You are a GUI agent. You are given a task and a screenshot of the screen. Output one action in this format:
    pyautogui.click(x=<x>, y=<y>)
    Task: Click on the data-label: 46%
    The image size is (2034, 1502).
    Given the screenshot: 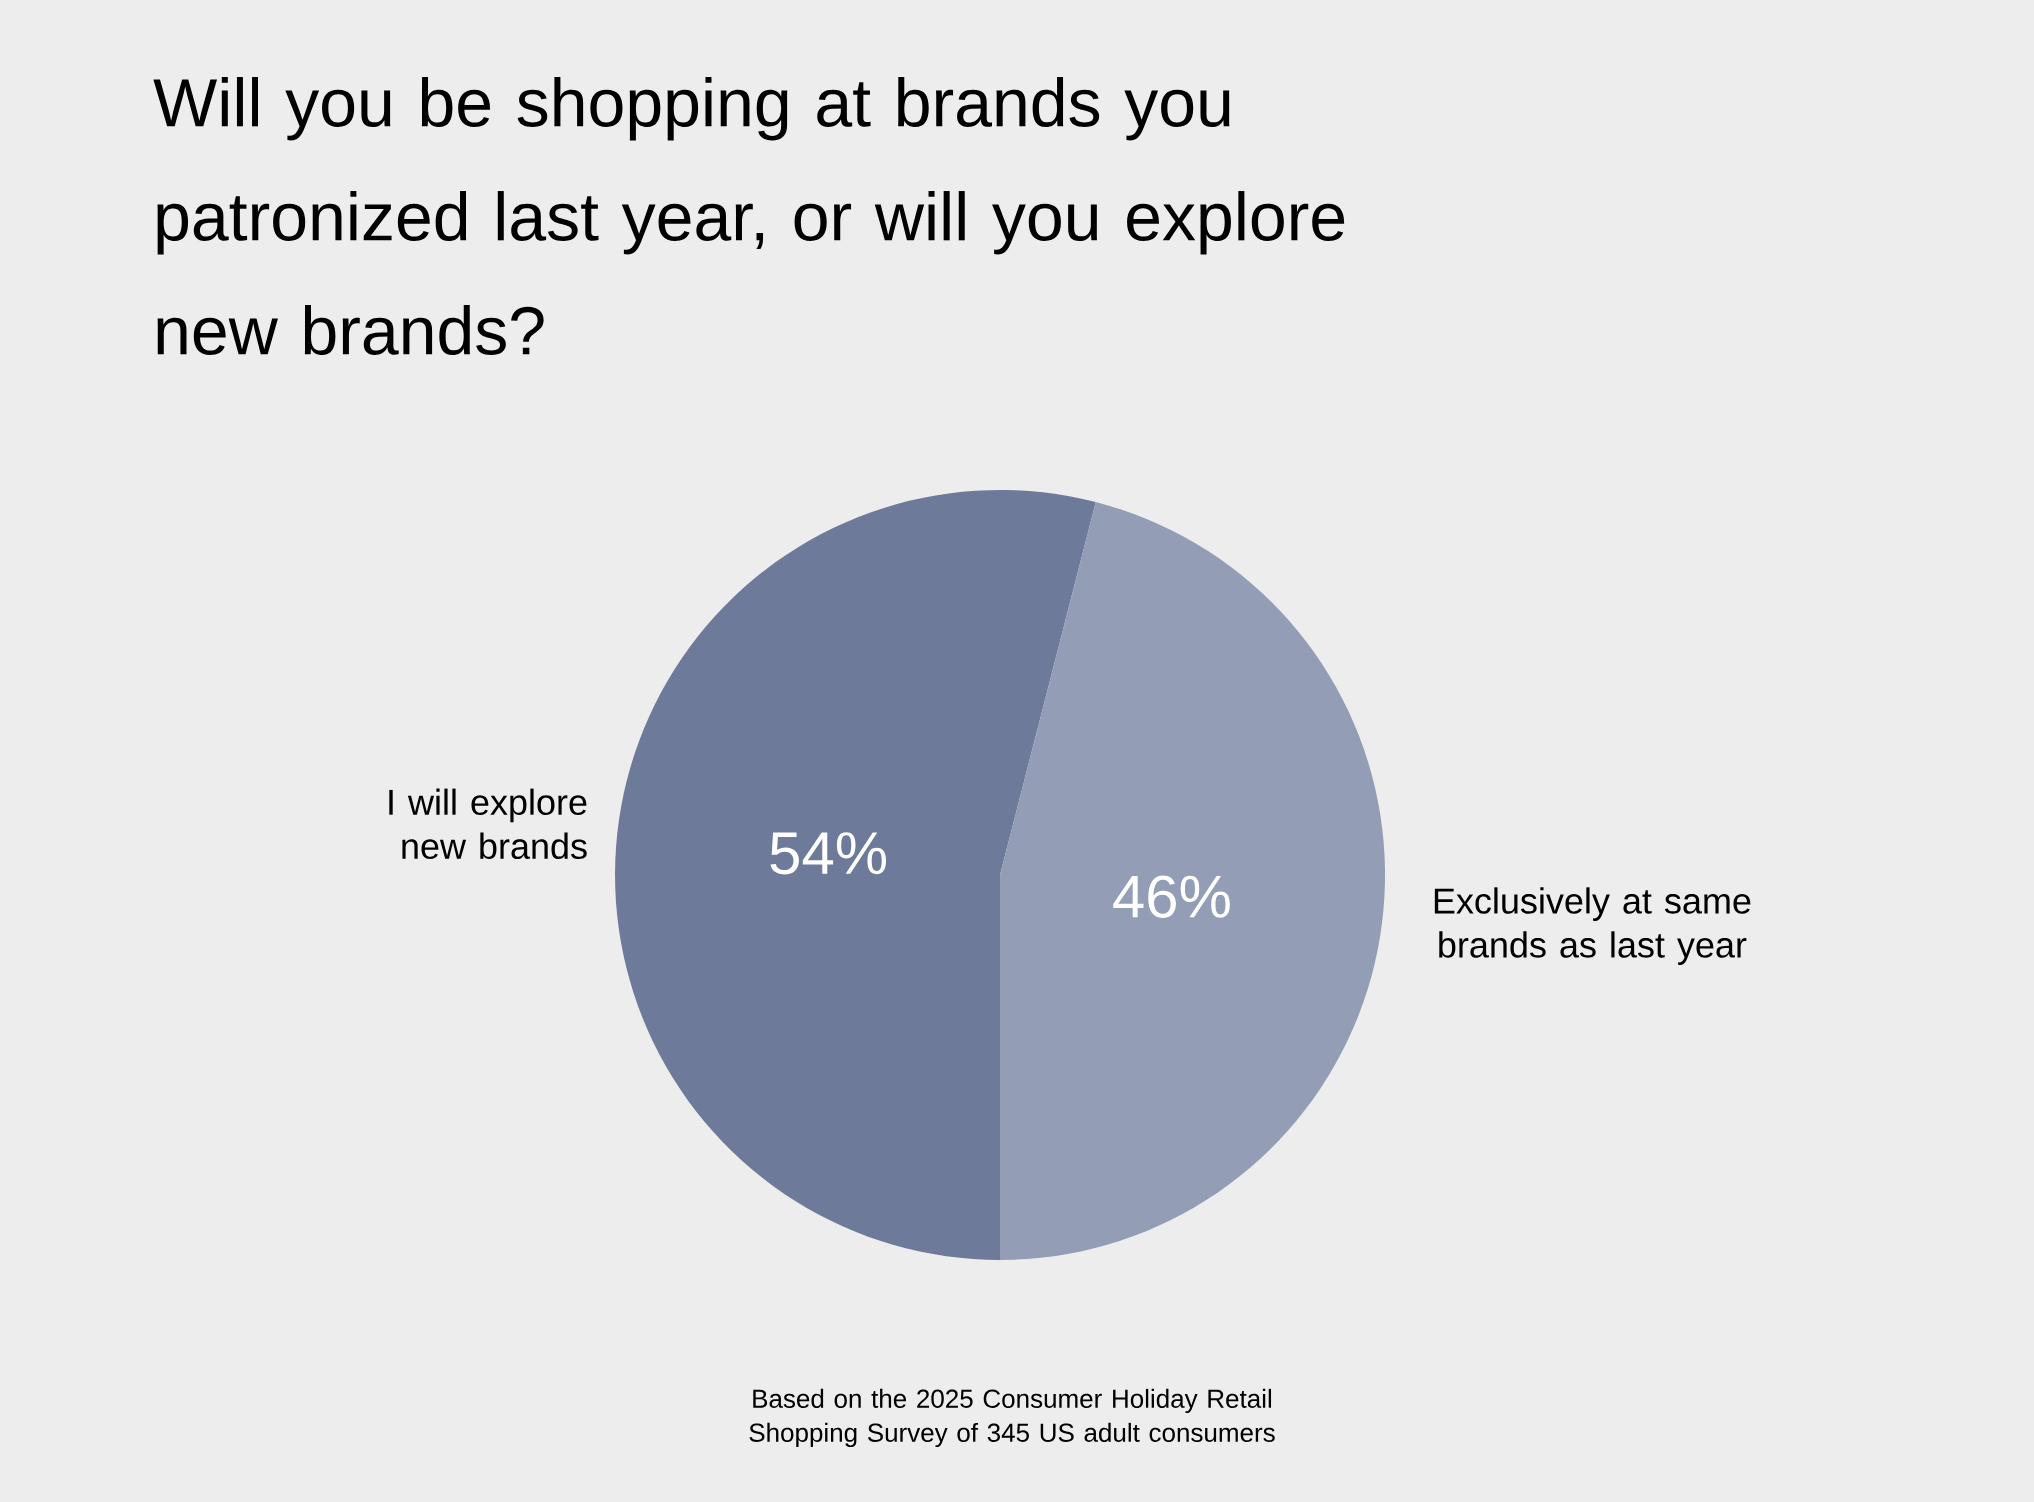 What is the action you would take?
    pyautogui.click(x=1171, y=896)
    